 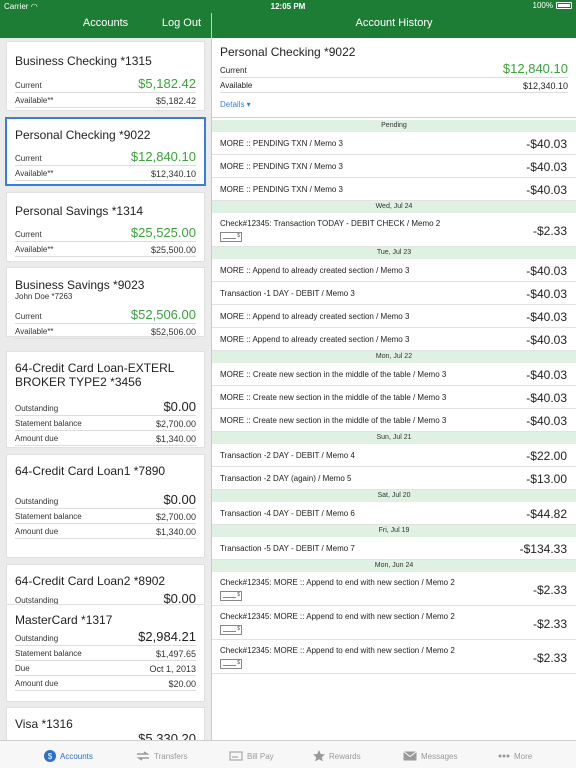 What do you see at coordinates (394, 438) in the screenshot?
I see `section-header: Sun, Jul 21` at bounding box center [394, 438].